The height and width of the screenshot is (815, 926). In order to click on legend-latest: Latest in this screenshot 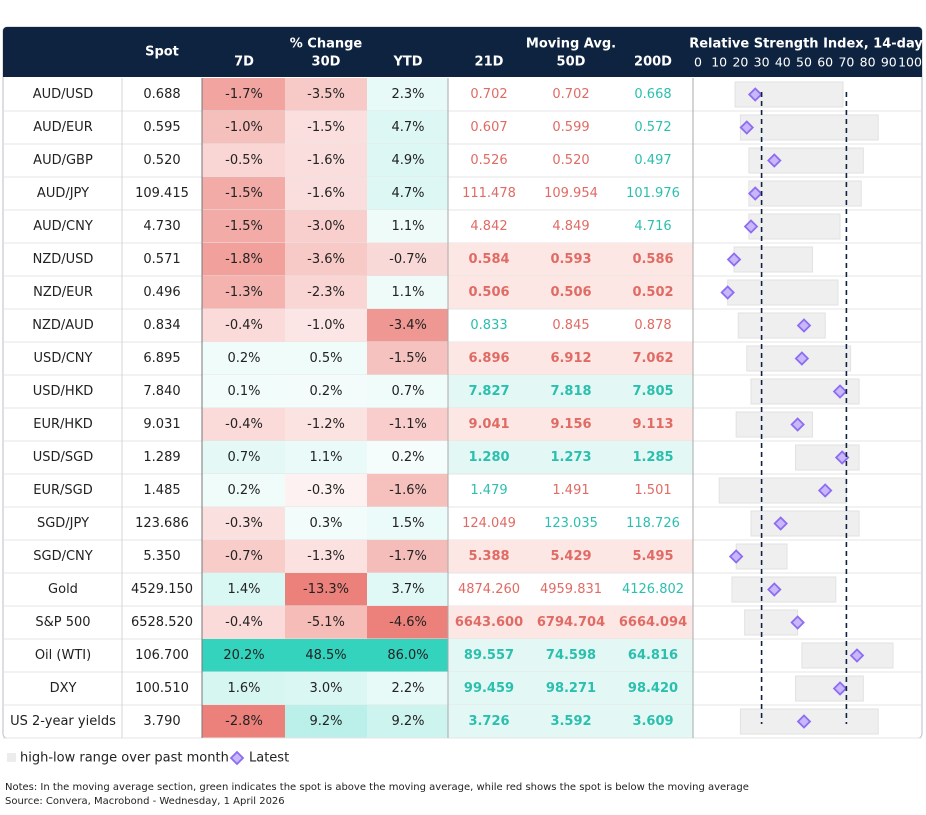, I will do `click(269, 758)`.